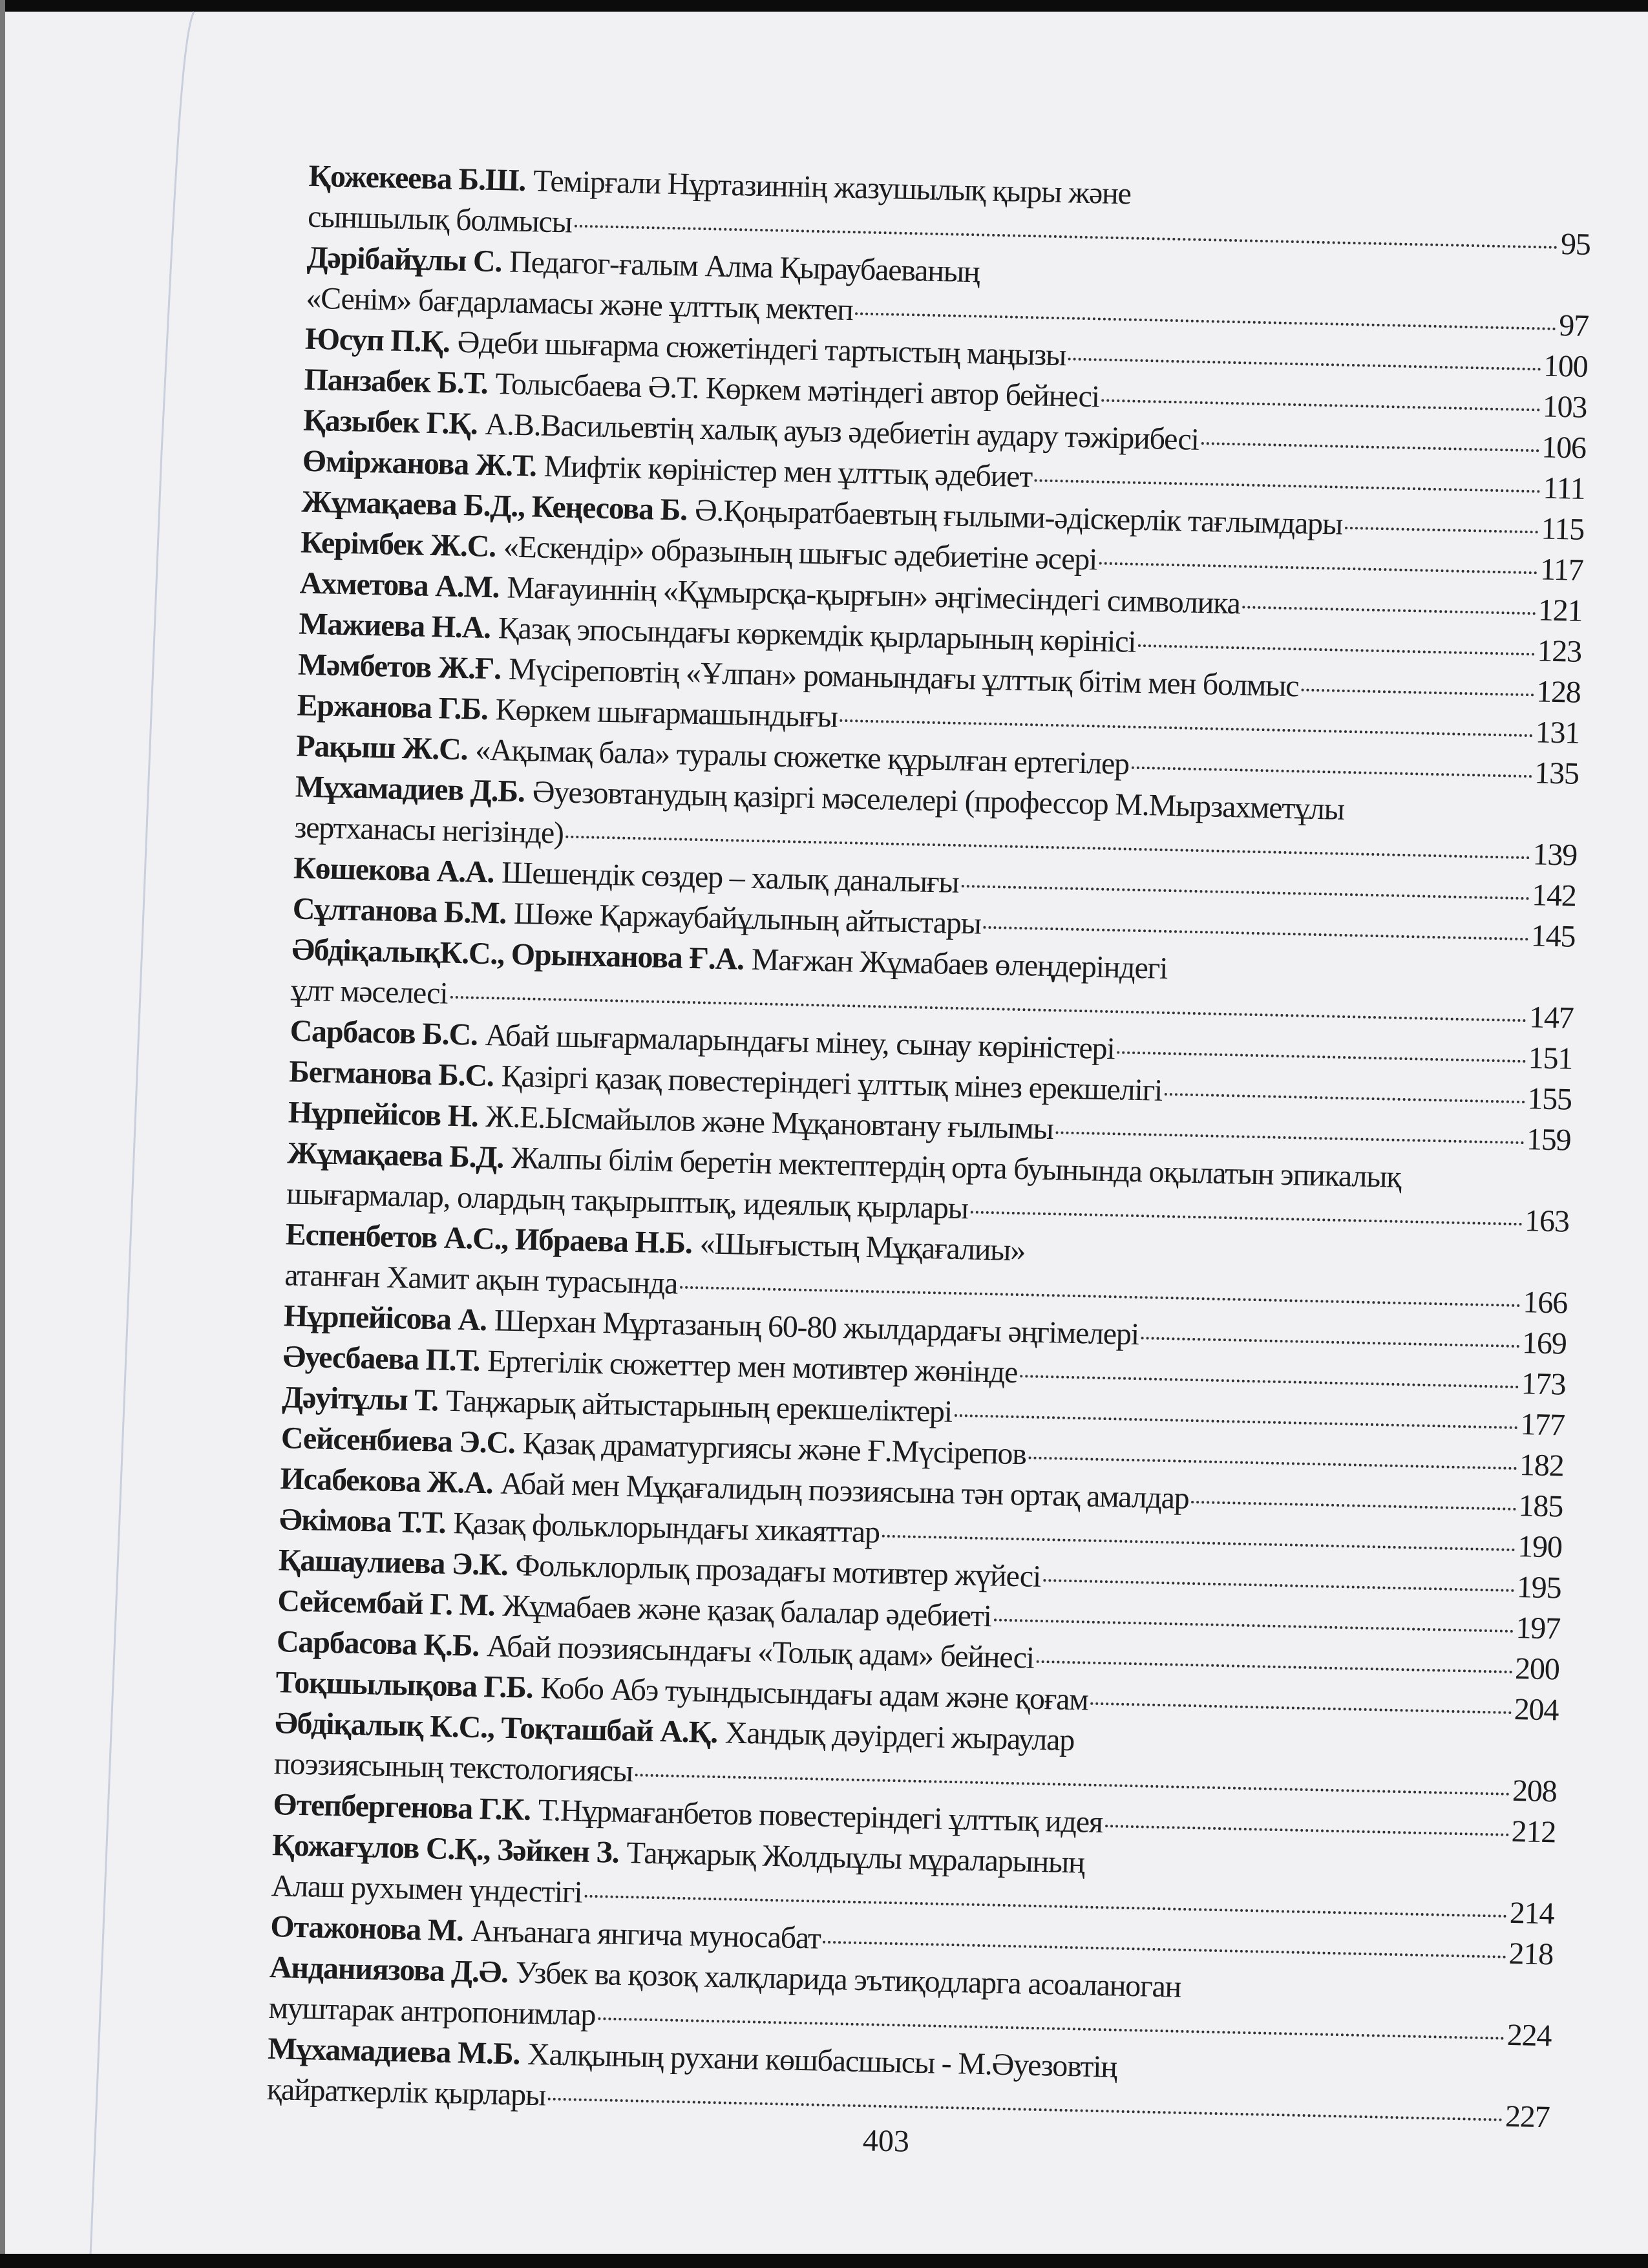  Describe the element at coordinates (398, 544) in the screenshot. I see `toc-author: Керімбек Ж.С.` at that location.